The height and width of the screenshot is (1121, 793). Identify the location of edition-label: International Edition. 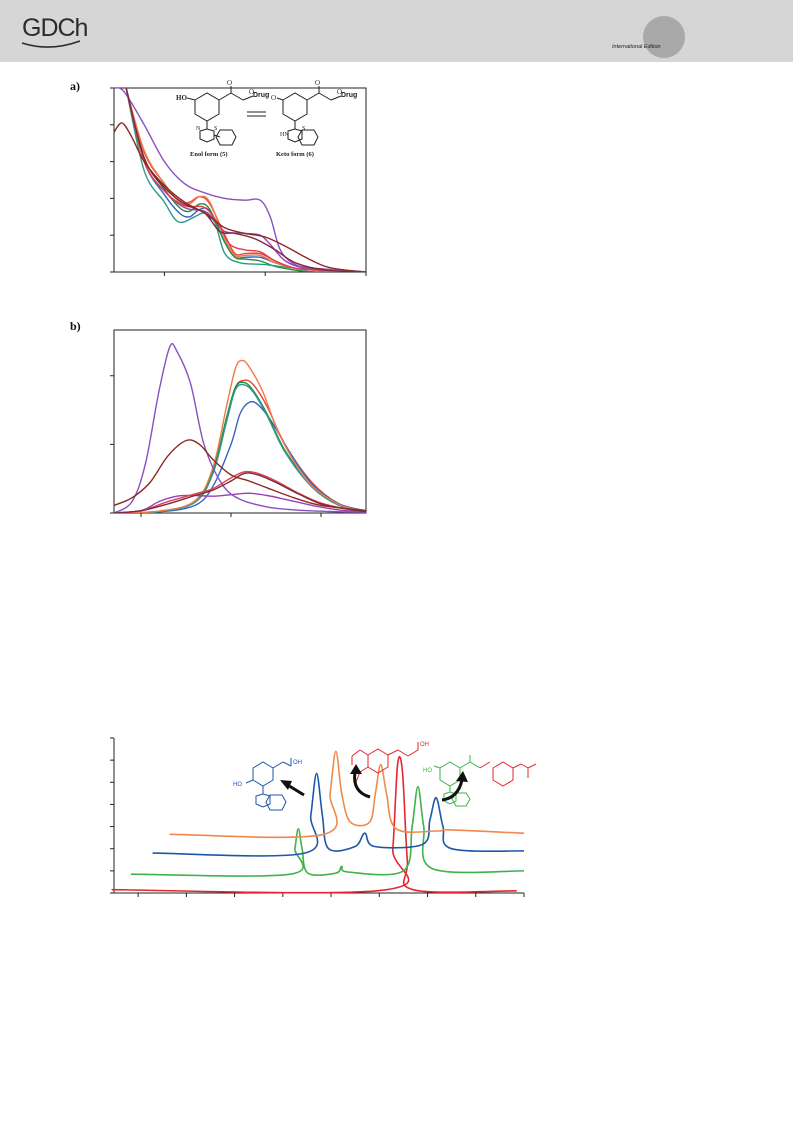
(636, 47).